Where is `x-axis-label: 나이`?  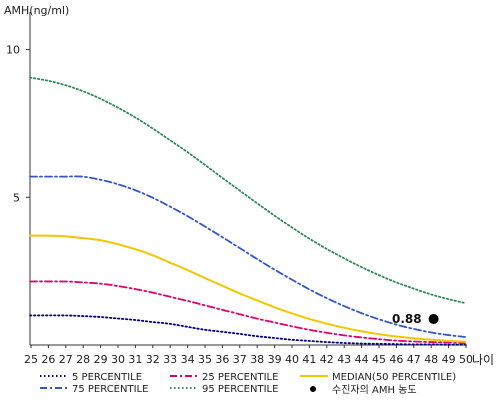 x-axis-label: 나이 is located at coordinates (483, 360).